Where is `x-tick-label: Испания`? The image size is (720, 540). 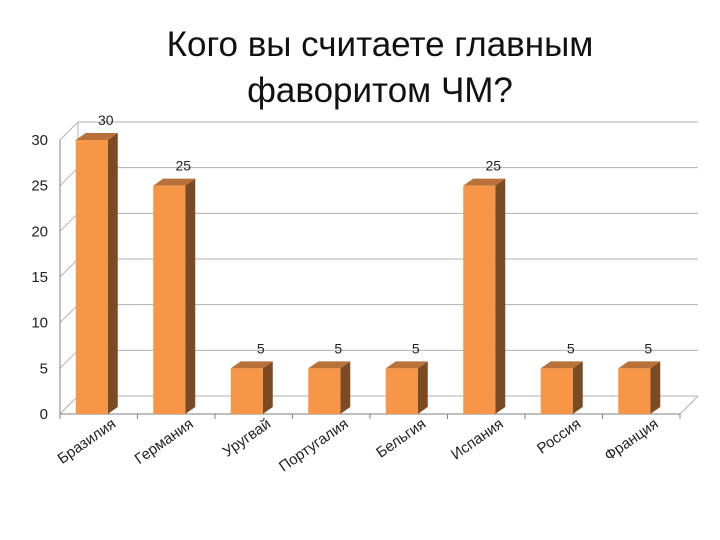
x-tick-label: Испания is located at coordinates (477, 439).